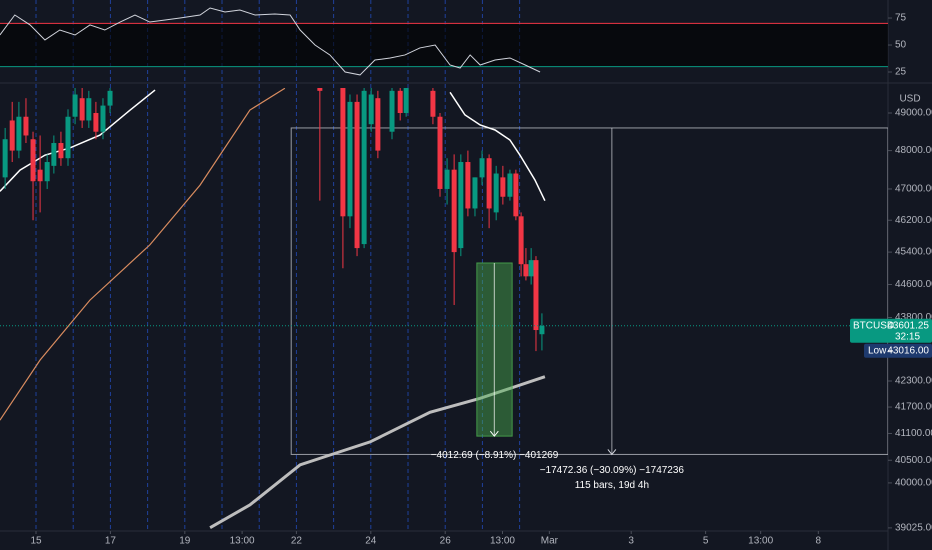 The width and height of the screenshot is (932, 550). What do you see at coordinates (913, 433) in the screenshot?
I see `y-tick-label: 41100.00` at bounding box center [913, 433].